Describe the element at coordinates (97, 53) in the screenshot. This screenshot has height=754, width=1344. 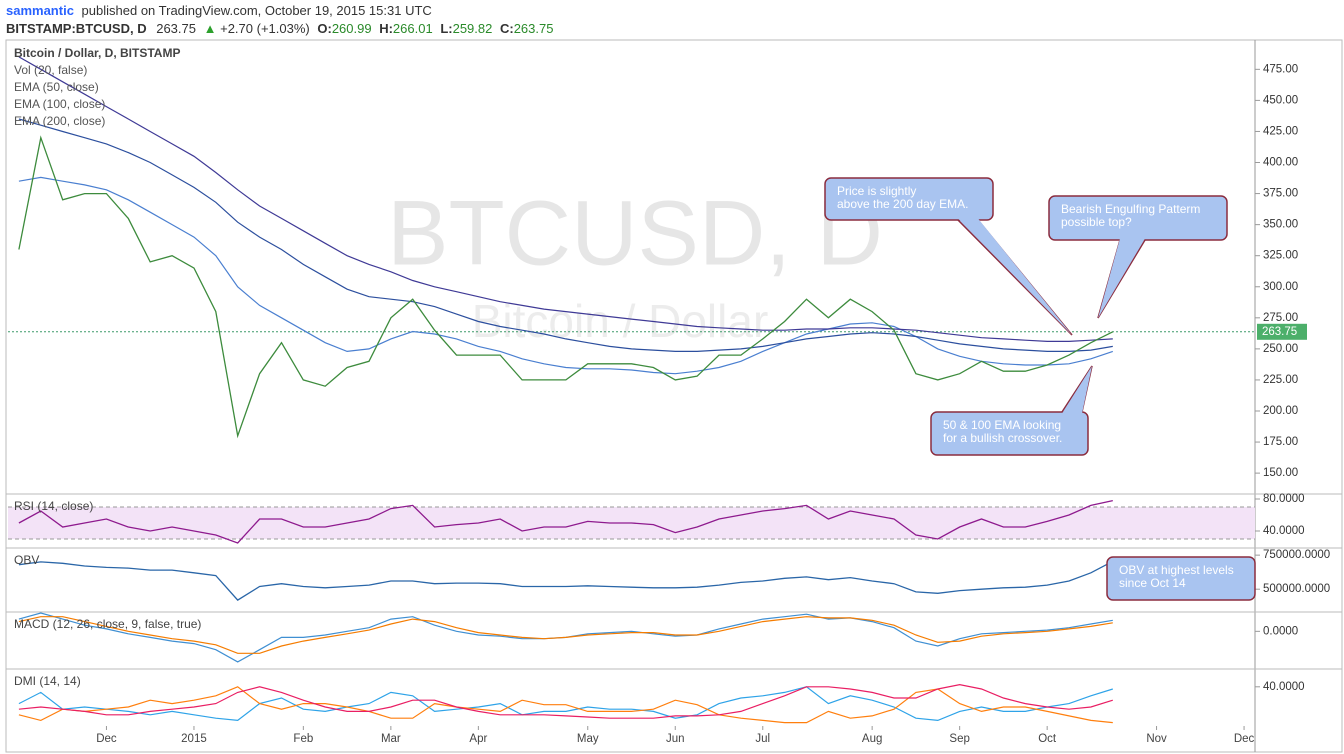
I see `panel-title: Bitcoin / Dollar, D, BITSTAMP` at that location.